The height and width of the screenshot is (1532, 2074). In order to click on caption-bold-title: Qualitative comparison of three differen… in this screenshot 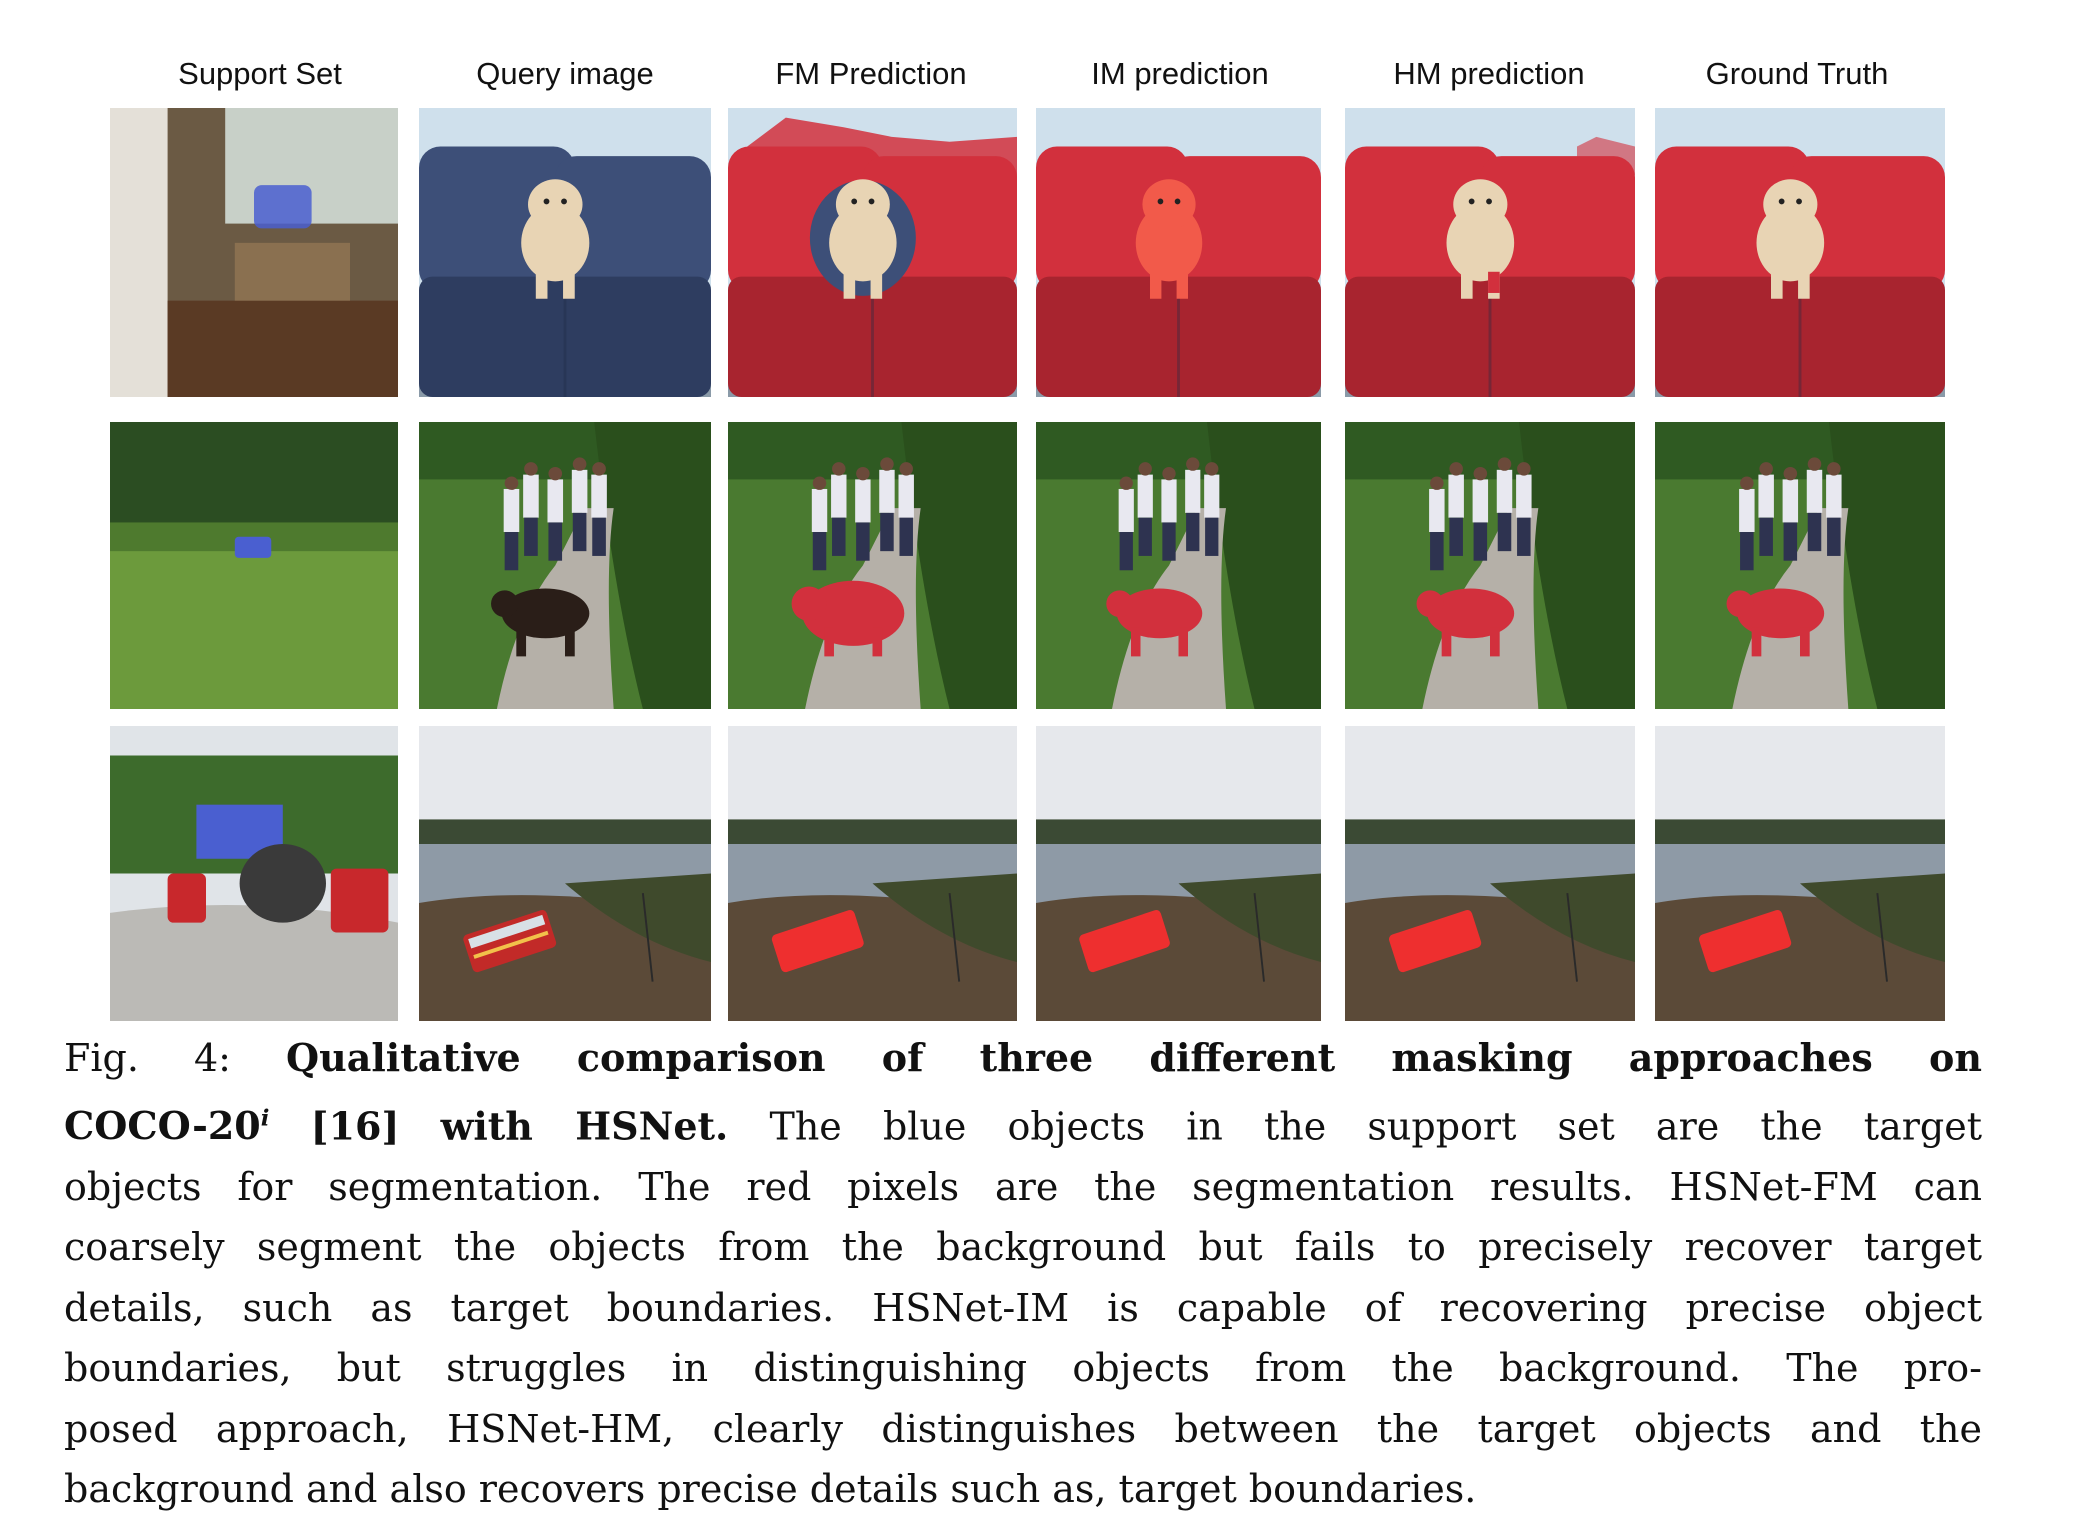, I will do `click(1134, 1057)`.